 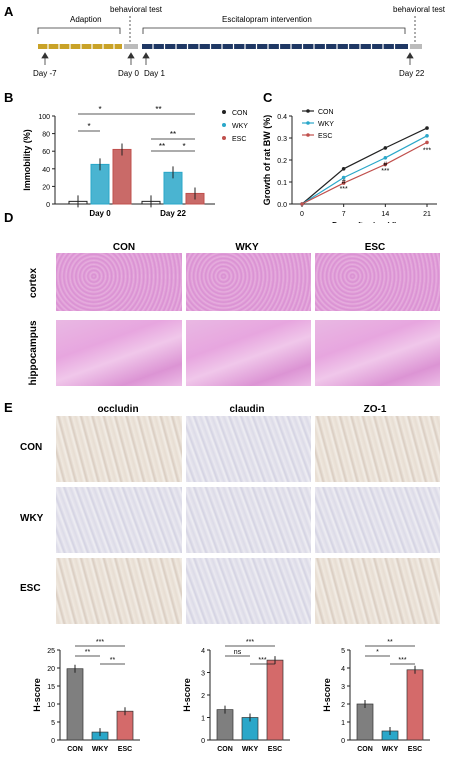 I want to click on adaption-bracket, so click(x=79, y=30).